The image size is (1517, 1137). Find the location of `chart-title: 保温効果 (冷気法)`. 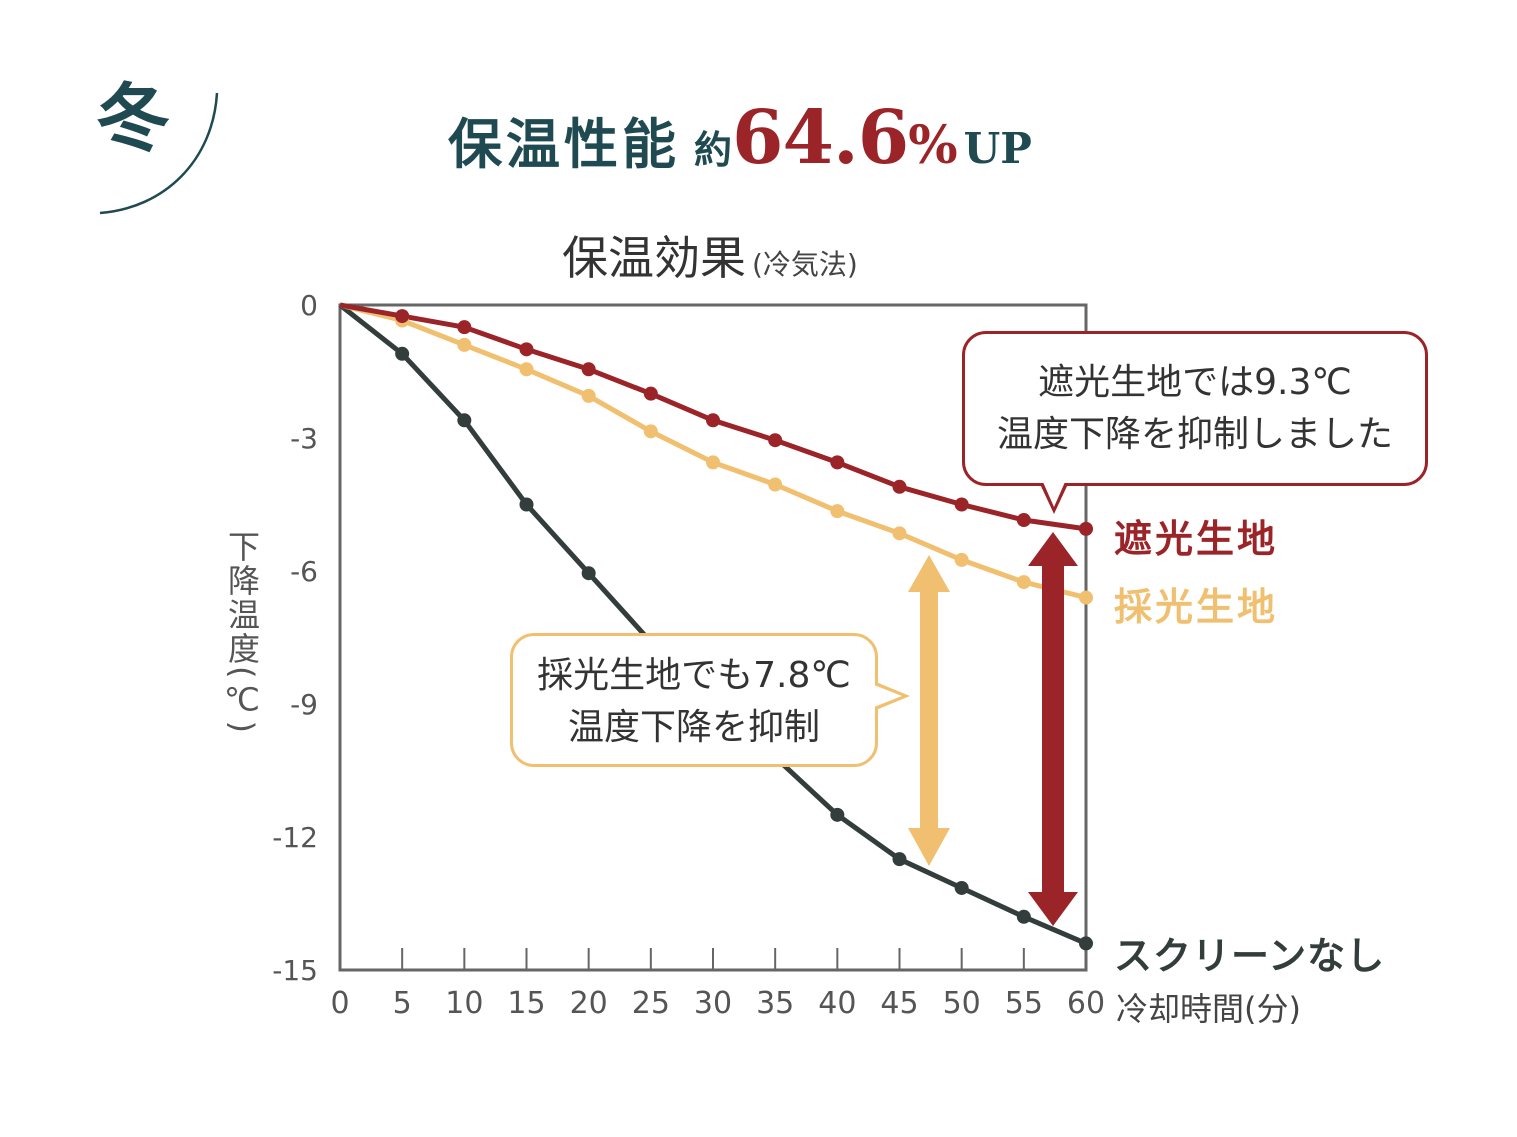

chart-title: 保温効果 (冷気法) is located at coordinates (710, 255).